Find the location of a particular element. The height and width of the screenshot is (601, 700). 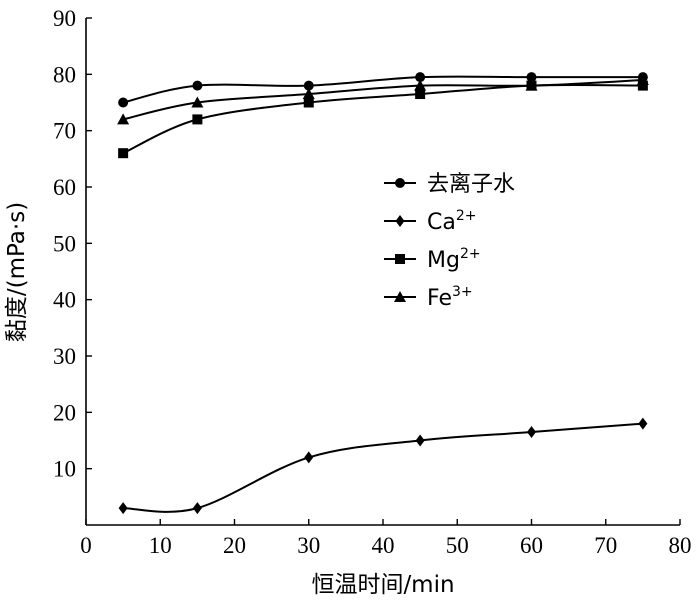

legend-item: Mg2+ is located at coordinates (432, 259).